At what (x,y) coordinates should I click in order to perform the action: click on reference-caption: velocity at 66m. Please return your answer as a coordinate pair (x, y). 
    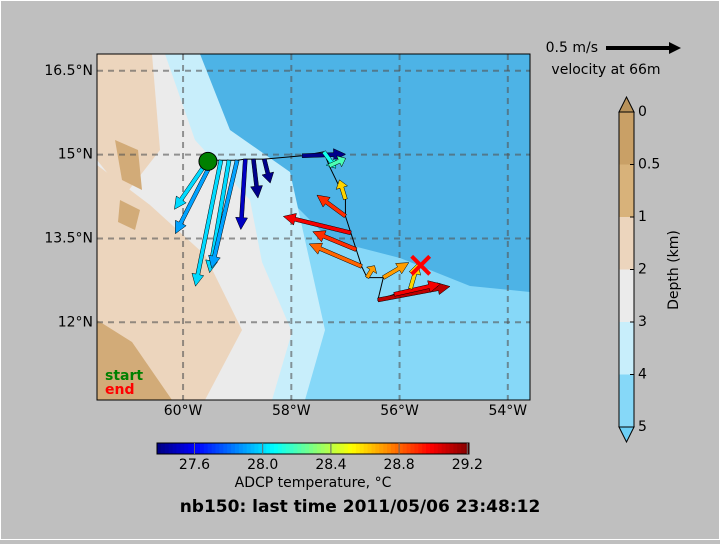
    Looking at the image, I should click on (605, 70).